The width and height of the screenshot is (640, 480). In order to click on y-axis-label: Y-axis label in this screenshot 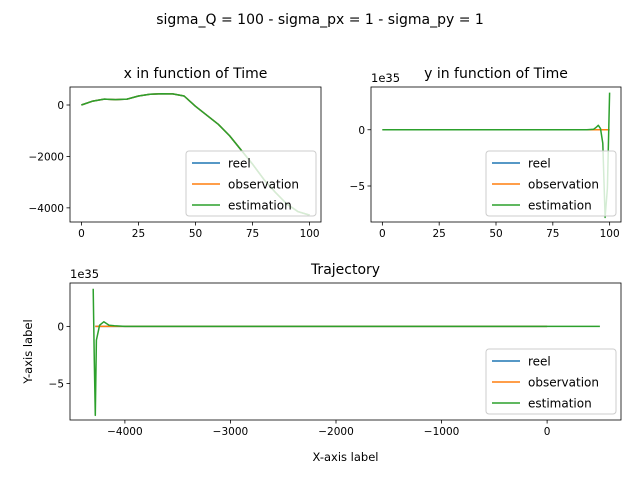, I will do `click(28, 351)`.